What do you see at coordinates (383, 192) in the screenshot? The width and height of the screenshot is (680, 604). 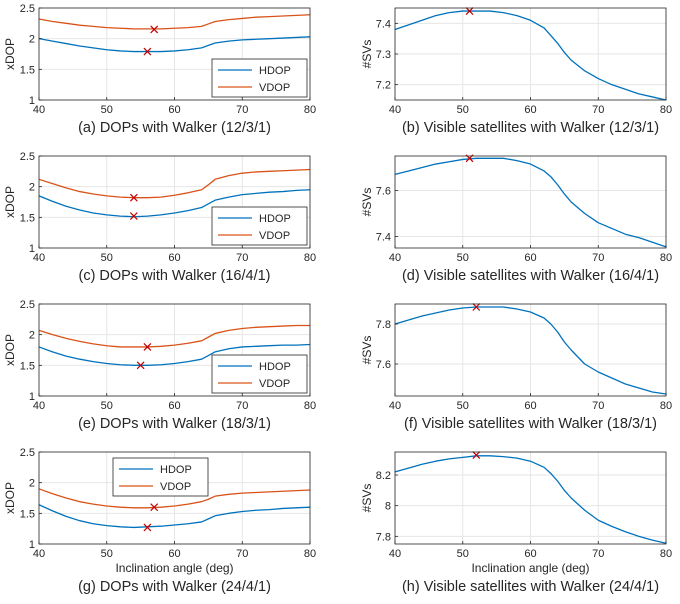 I see `chart-3-y-tick-label-1: 7.6` at bounding box center [383, 192].